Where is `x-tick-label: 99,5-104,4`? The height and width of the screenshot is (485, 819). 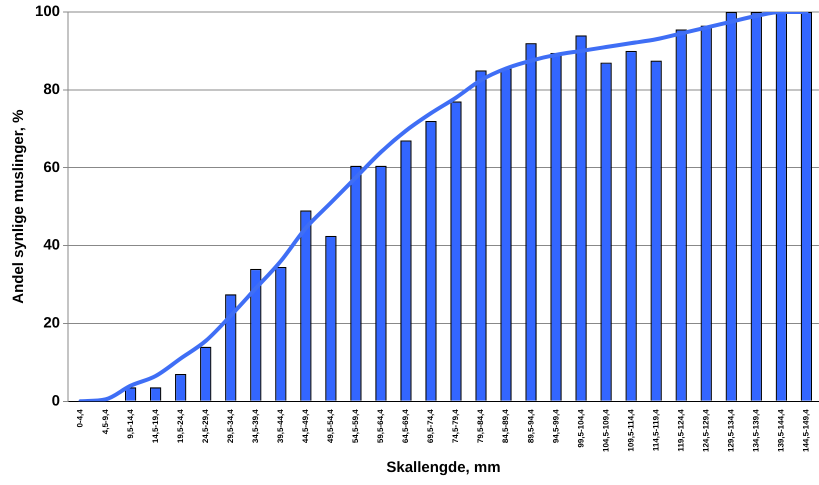
x-tick-label: 99,5-104,4 is located at coordinates (581, 428).